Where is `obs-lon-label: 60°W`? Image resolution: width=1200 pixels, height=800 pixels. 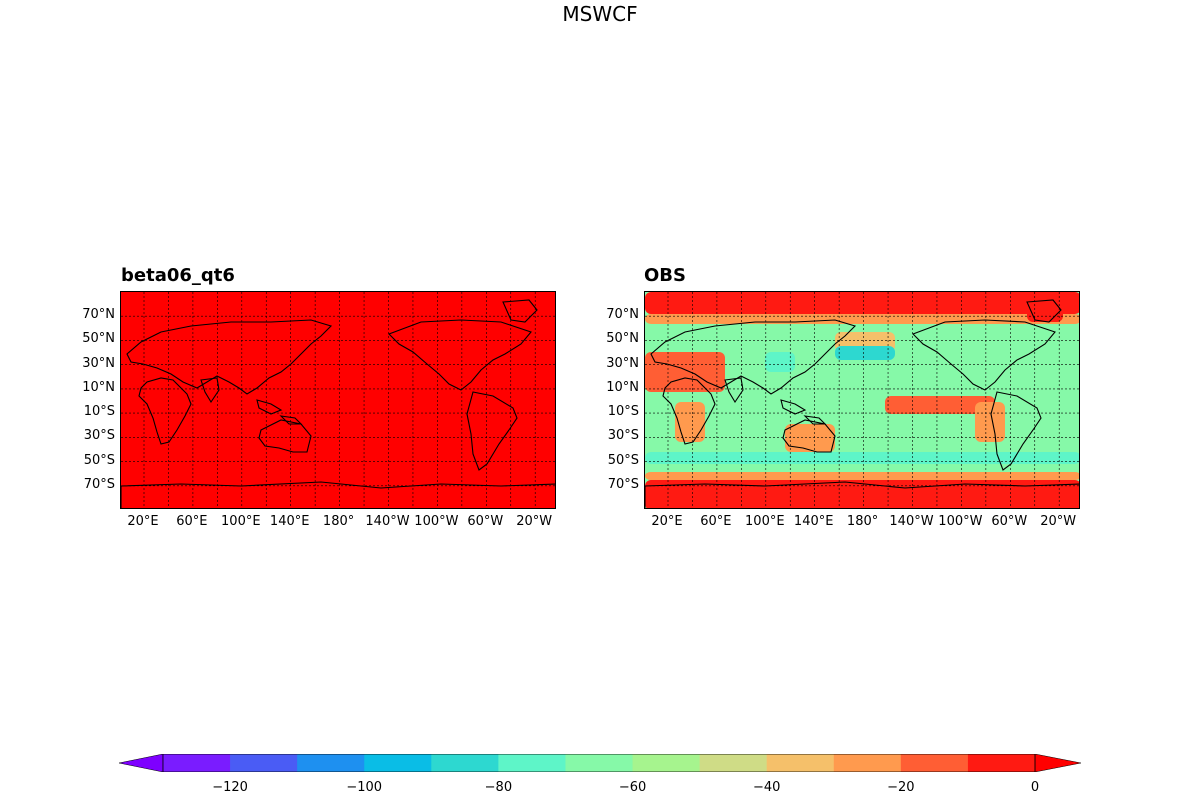 obs-lon-label: 60°W is located at coordinates (1009, 521).